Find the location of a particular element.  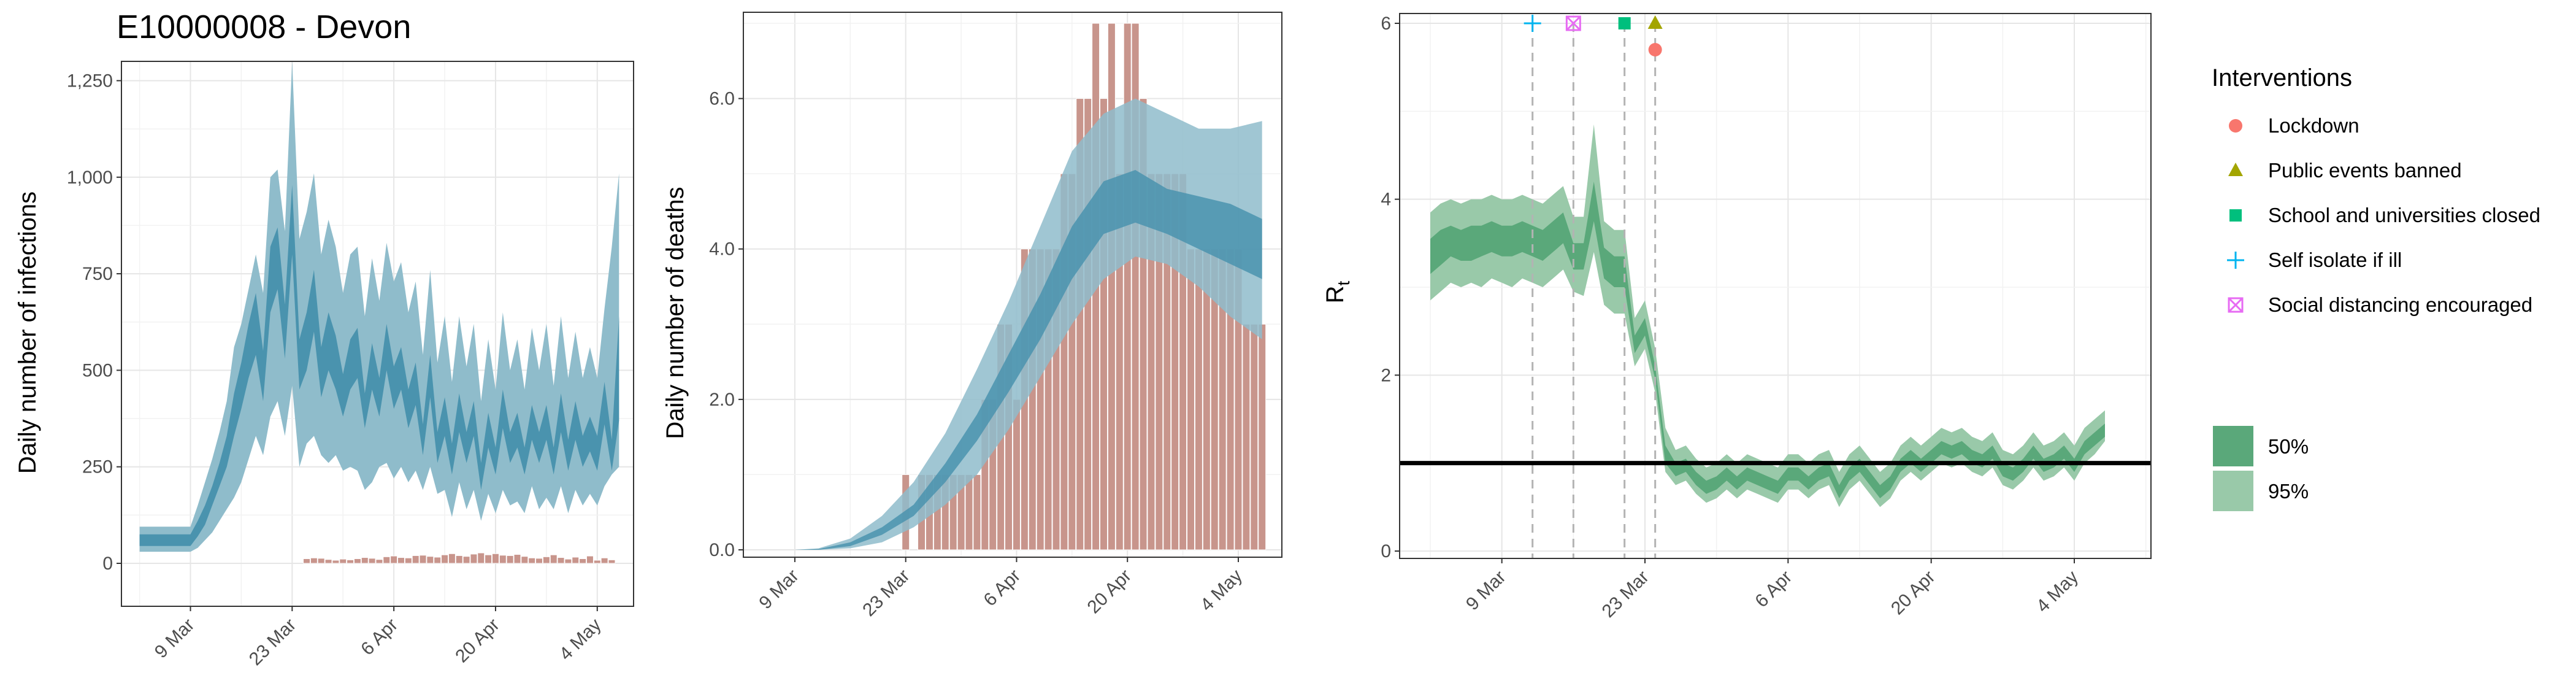

y-tick-label: 6 is located at coordinates (1386, 24).